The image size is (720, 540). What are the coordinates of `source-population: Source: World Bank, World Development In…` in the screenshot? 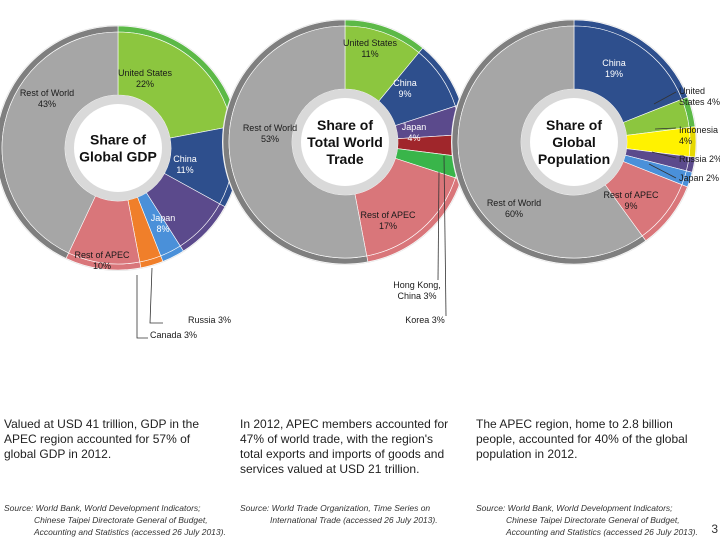 It's located at (588, 520).